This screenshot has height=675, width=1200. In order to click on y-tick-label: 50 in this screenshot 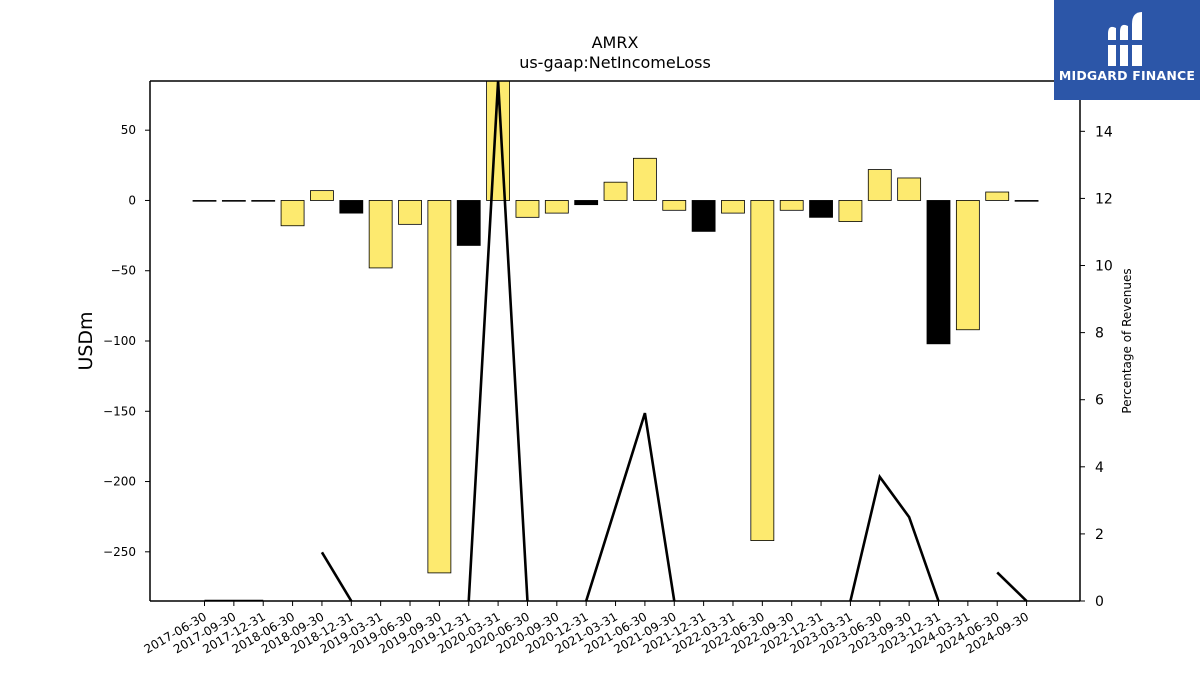, I will do `click(128, 130)`.